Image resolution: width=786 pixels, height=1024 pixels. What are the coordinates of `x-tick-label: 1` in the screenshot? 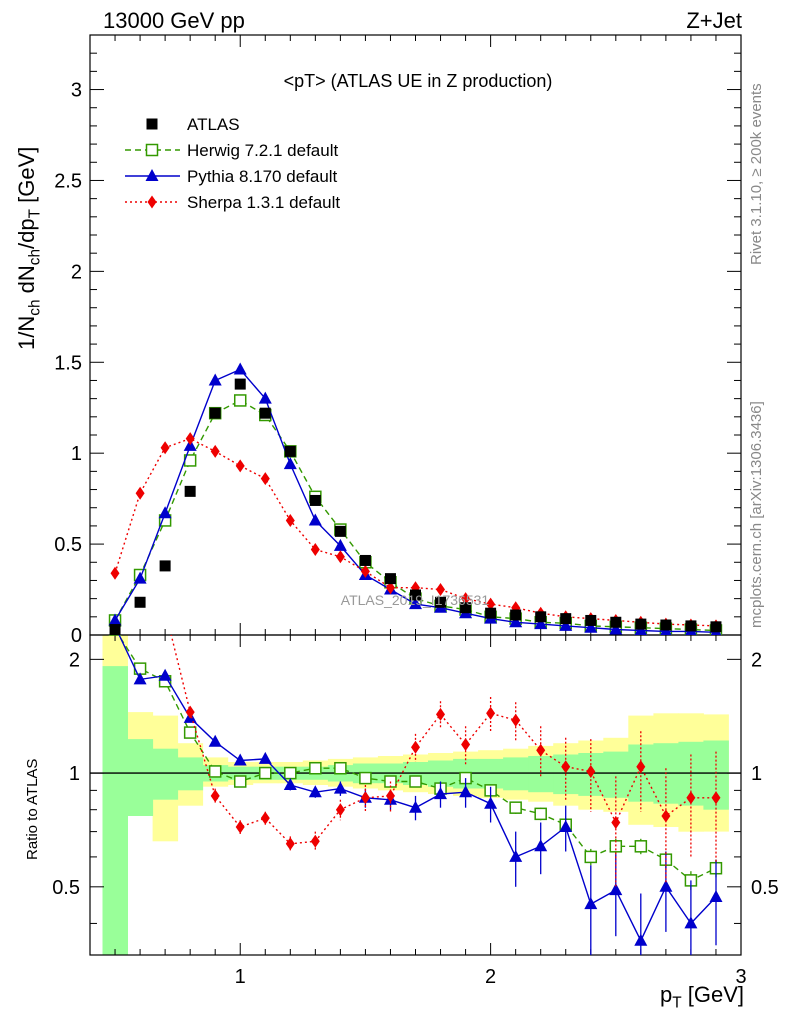 It's located at (240, 977).